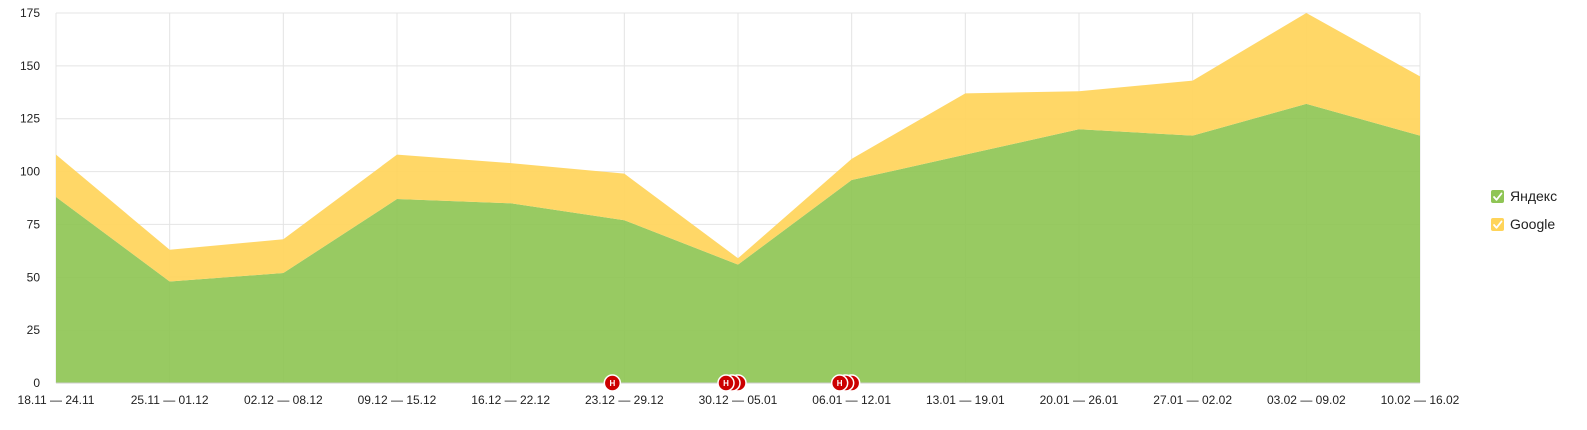 The width and height of the screenshot is (1587, 430). Describe the element at coordinates (30, 172) in the screenshot. I see `y-tick-label: 100` at that location.